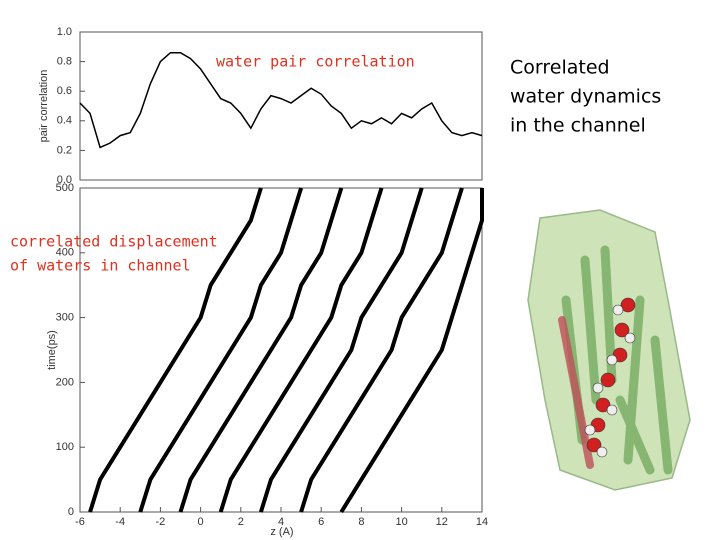  What do you see at coordinates (281, 532) in the screenshot?
I see `x-axis-label: z (A)` at bounding box center [281, 532].